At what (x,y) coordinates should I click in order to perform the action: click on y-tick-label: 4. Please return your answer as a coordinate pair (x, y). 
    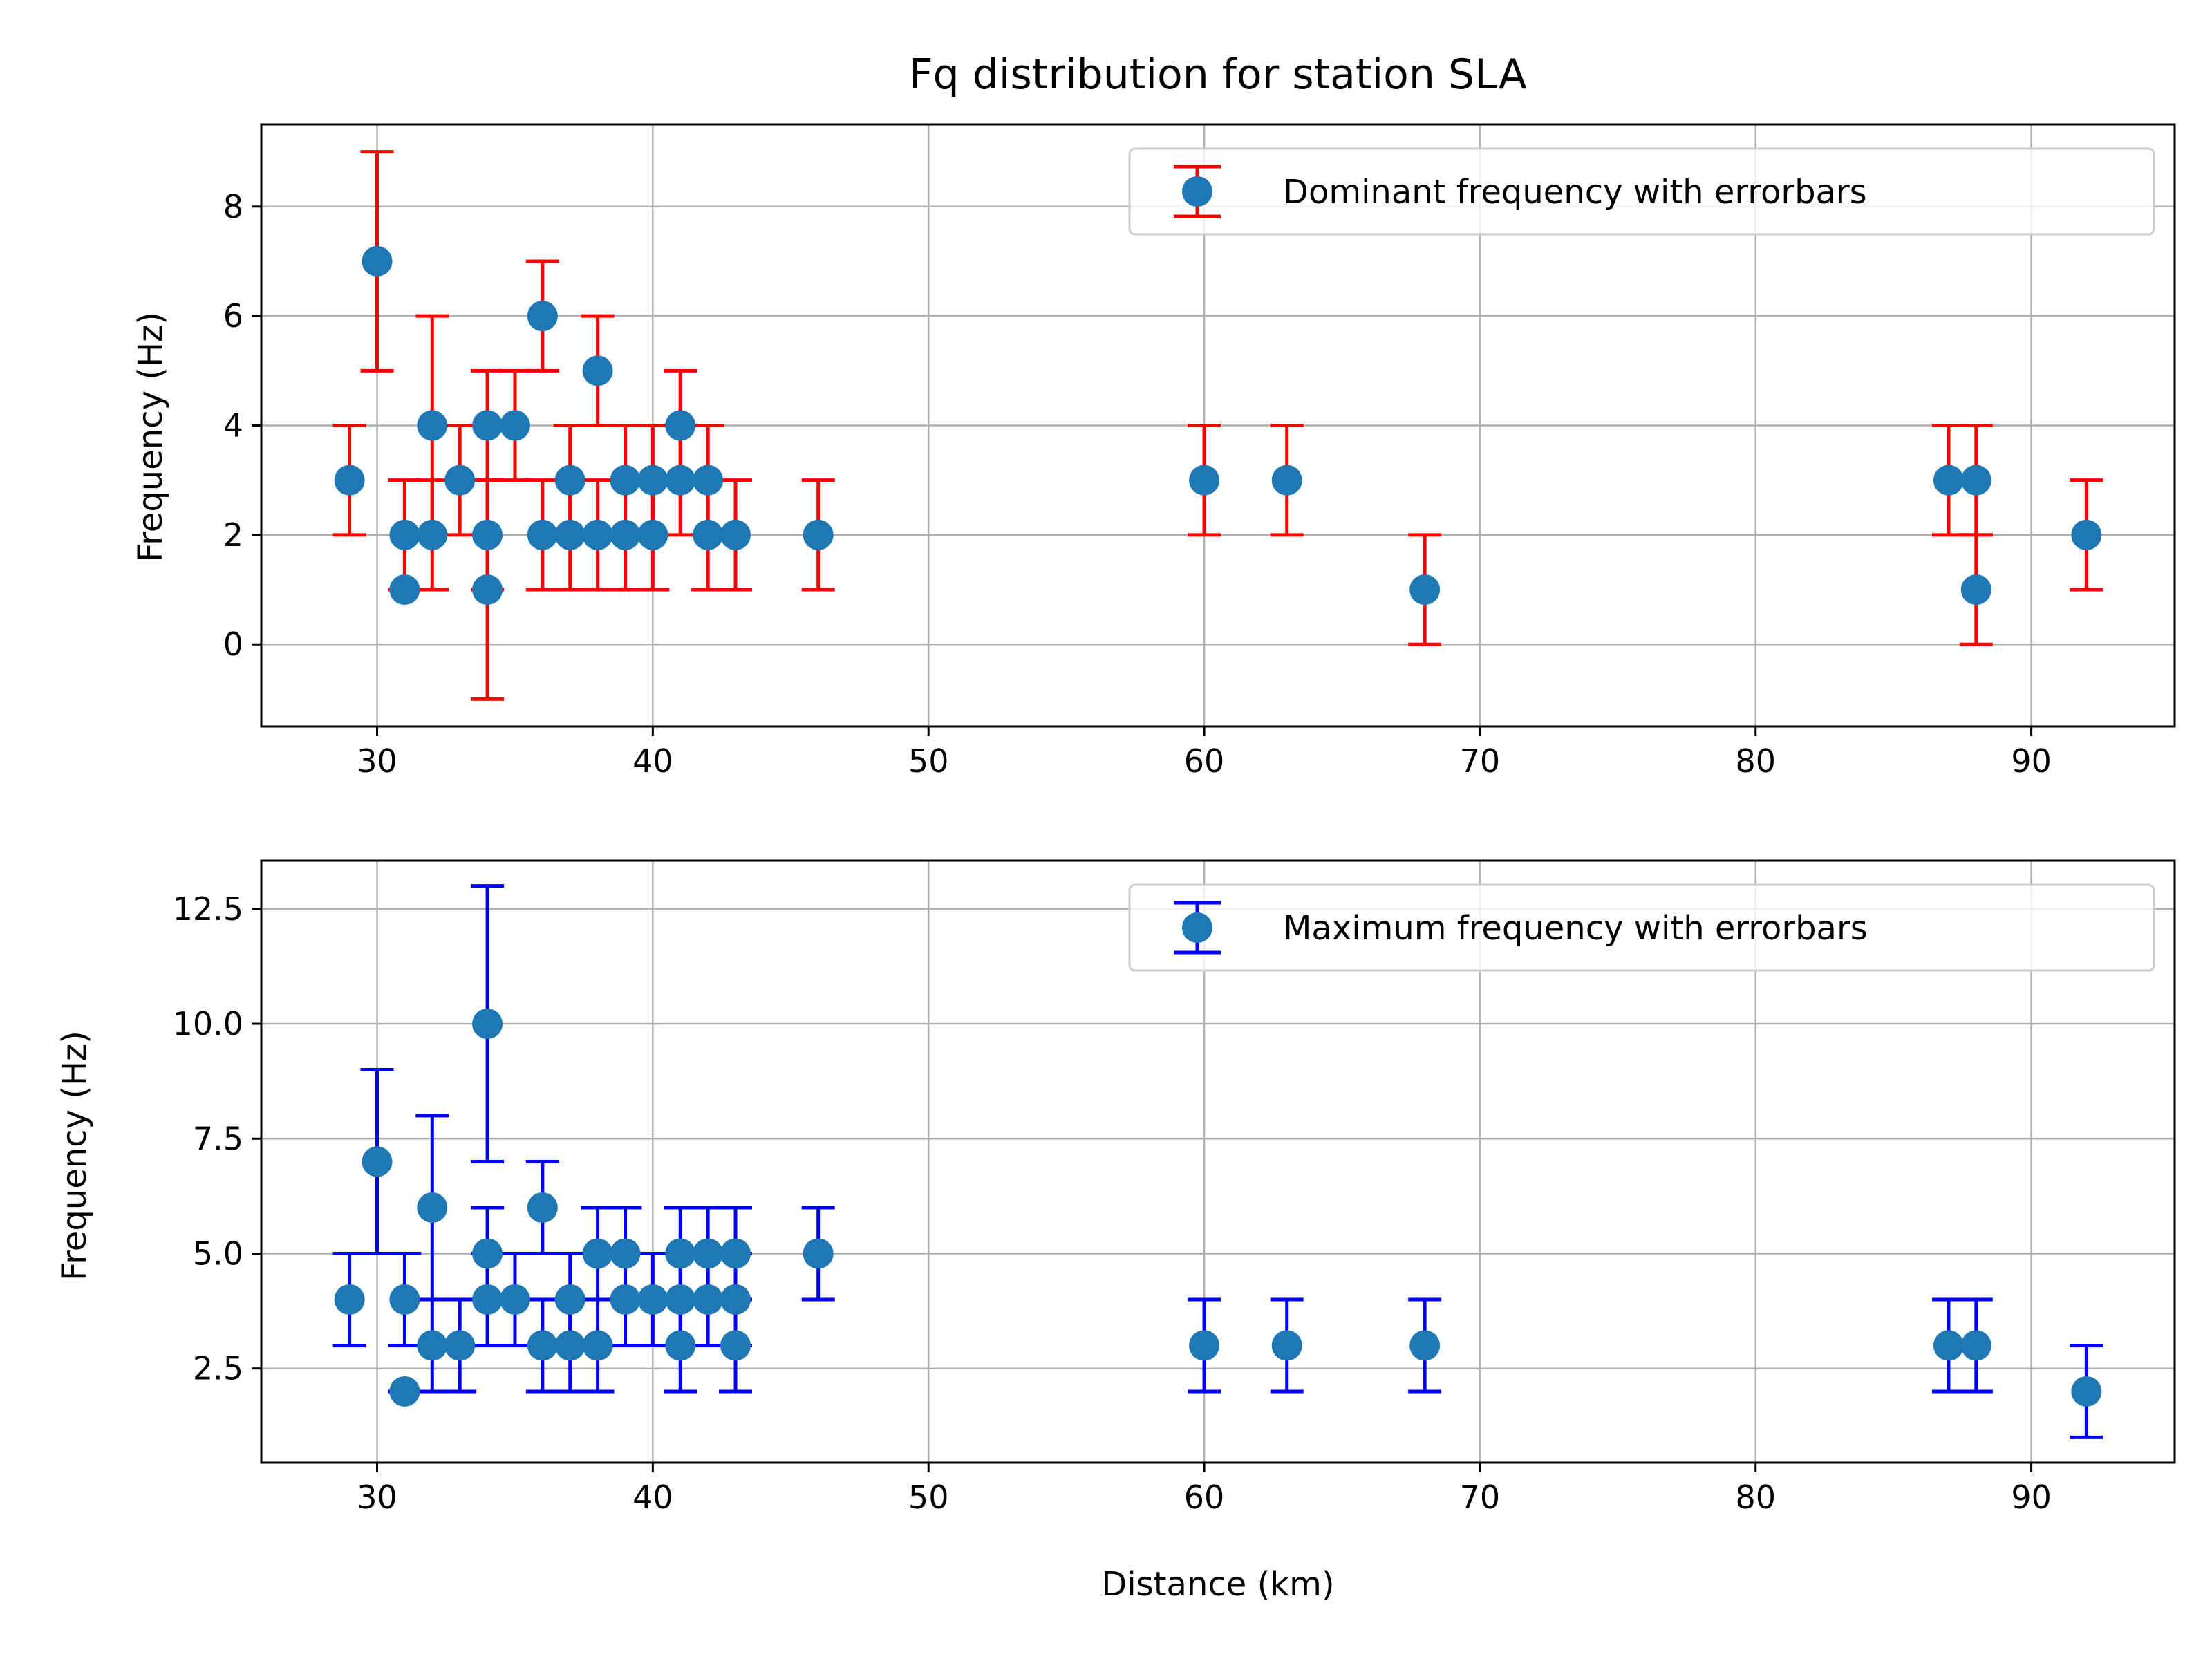
    Looking at the image, I should click on (233, 426).